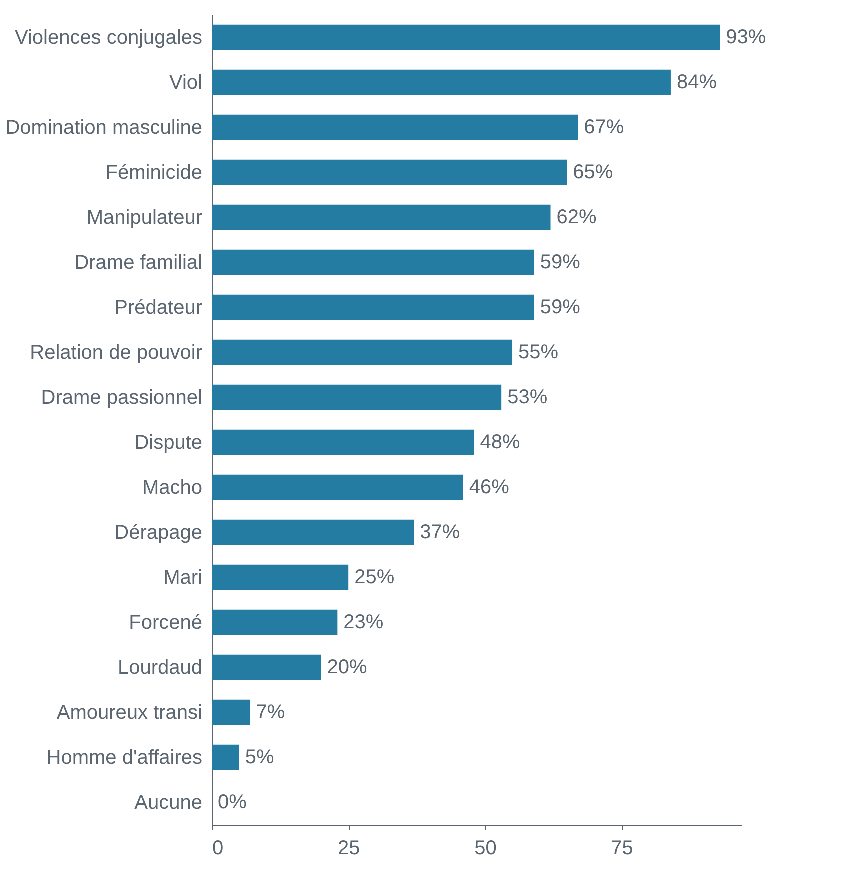  What do you see at coordinates (218, 849) in the screenshot?
I see `x-tick-label: 0` at bounding box center [218, 849].